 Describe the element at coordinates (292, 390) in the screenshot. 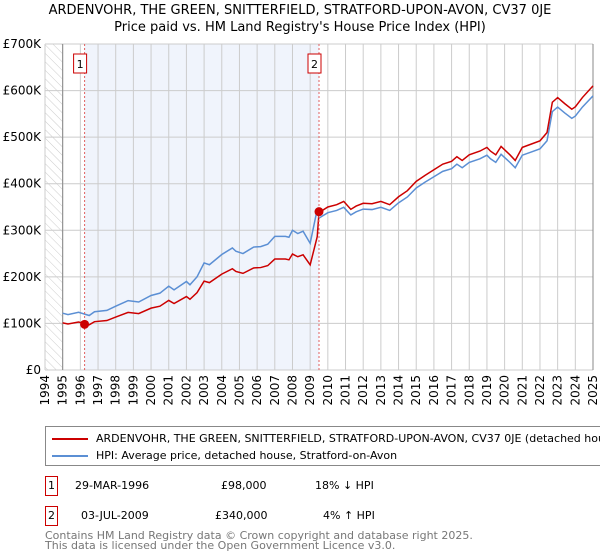

I see `x-tick-label: 2008` at that location.